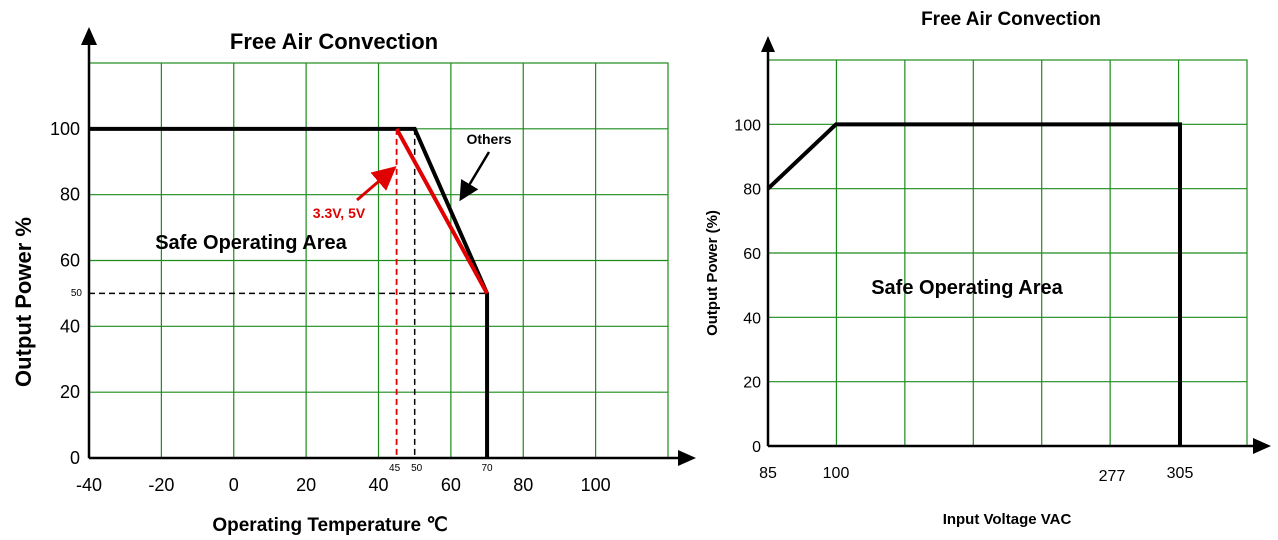 The height and width of the screenshot is (540, 1278). I want to click on x-tick-label: 277, so click(1112, 476).